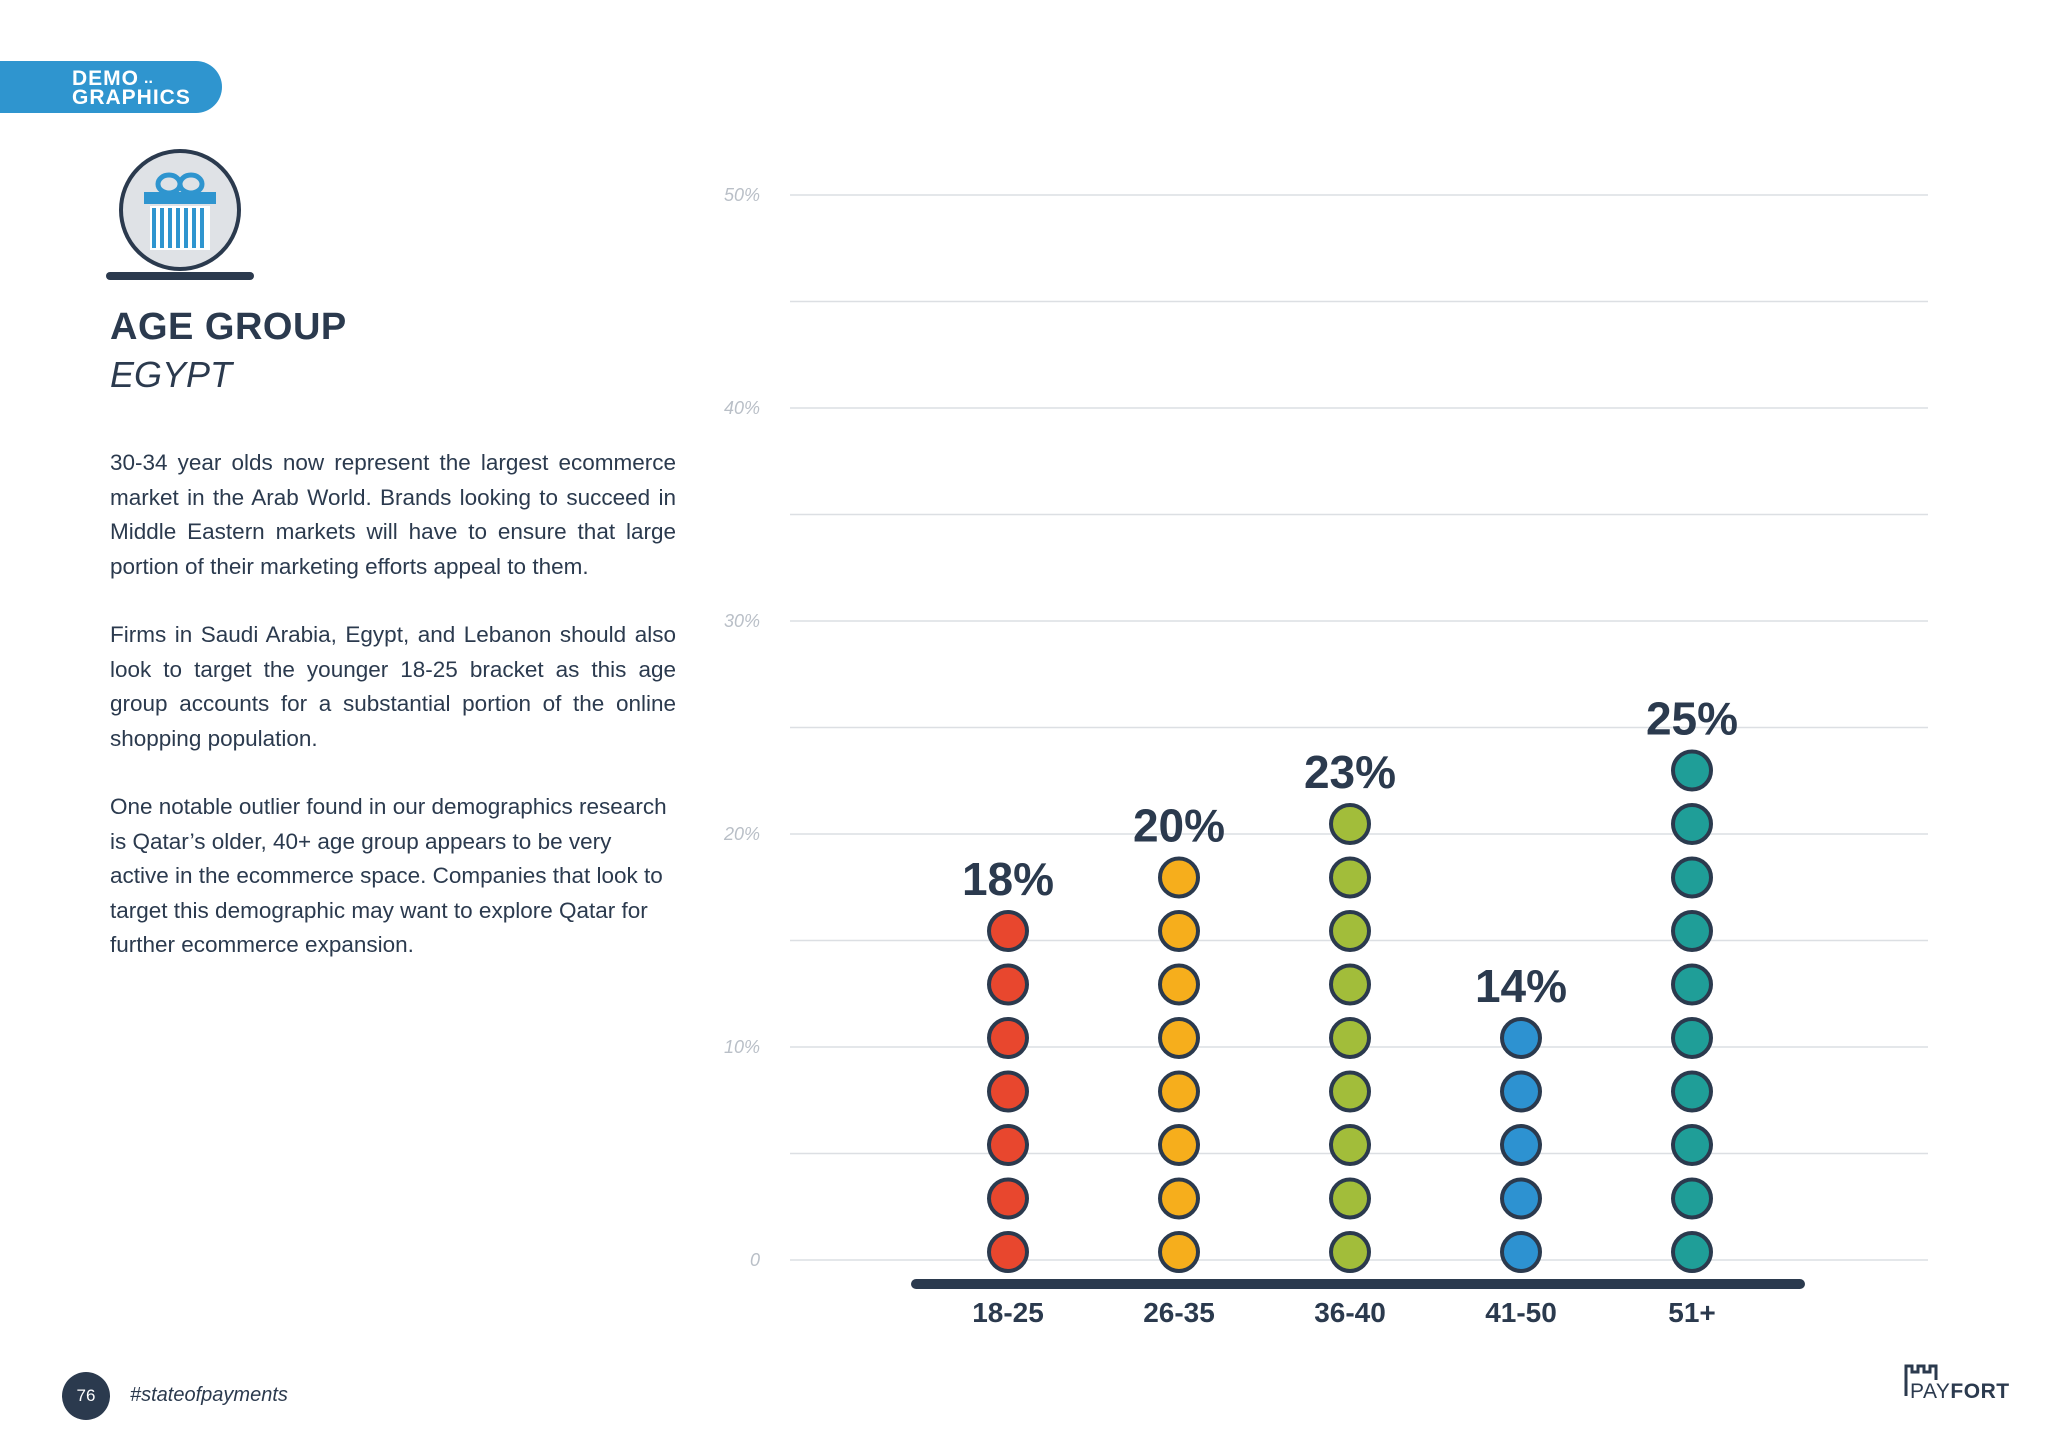  What do you see at coordinates (742, 195) in the screenshot?
I see `y-tick-label: 50%` at bounding box center [742, 195].